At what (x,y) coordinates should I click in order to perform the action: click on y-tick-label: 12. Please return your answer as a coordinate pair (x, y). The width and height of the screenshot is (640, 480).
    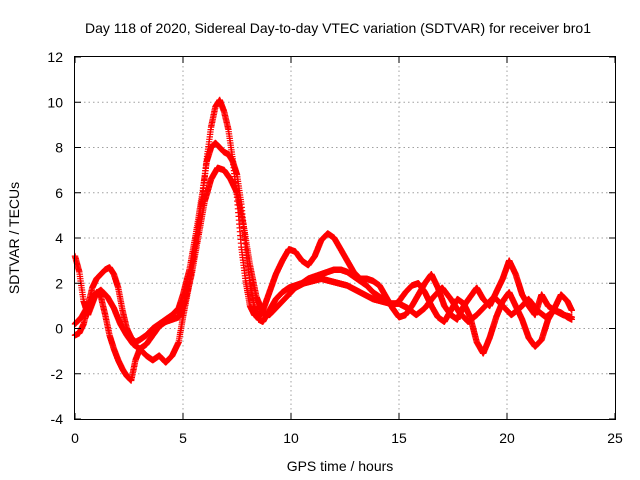
    Looking at the image, I should click on (55, 57).